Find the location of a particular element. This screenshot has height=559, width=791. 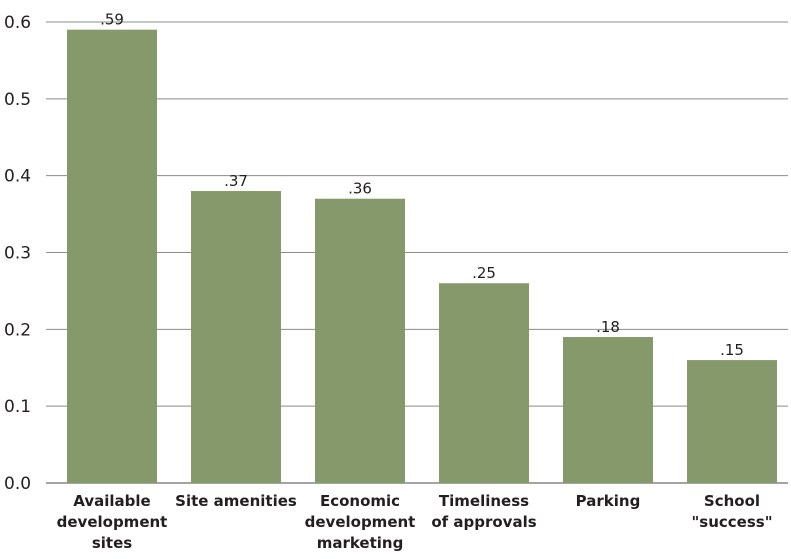

y-tick-label: 0.2 is located at coordinates (17, 330).